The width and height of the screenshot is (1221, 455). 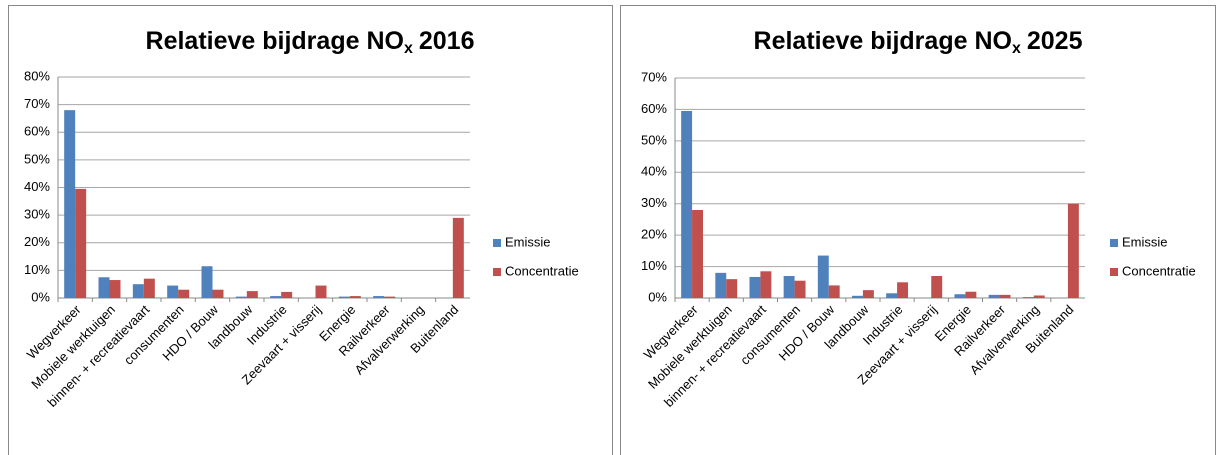 I want to click on y-tick-label: 80%, so click(x=37, y=75).